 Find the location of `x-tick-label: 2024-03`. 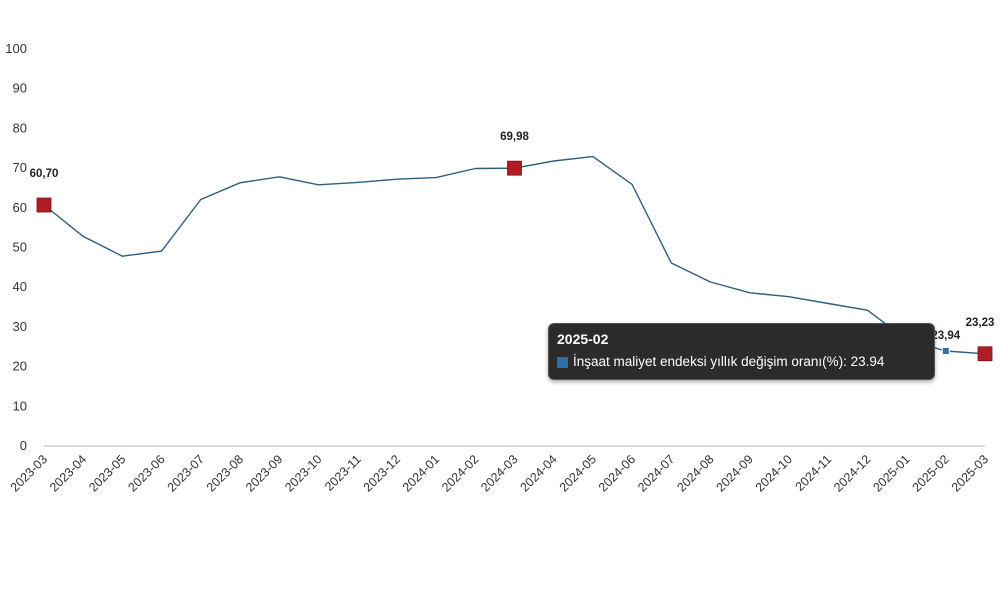

x-tick-label: 2024-03 is located at coordinates (499, 473).